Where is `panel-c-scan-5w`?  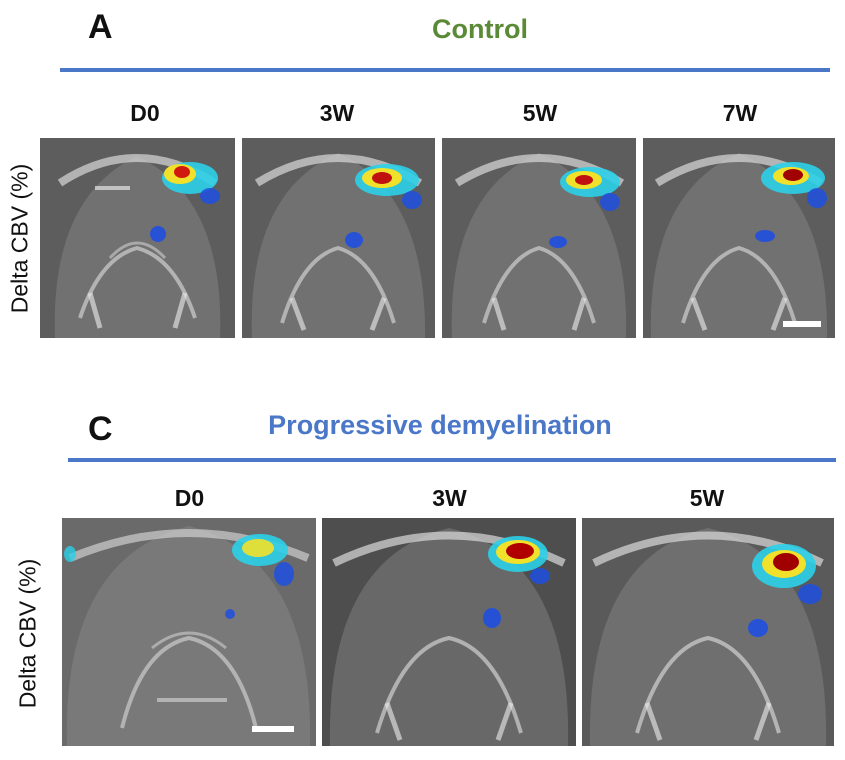
panel-c-scan-5w is located at coordinates (708, 632).